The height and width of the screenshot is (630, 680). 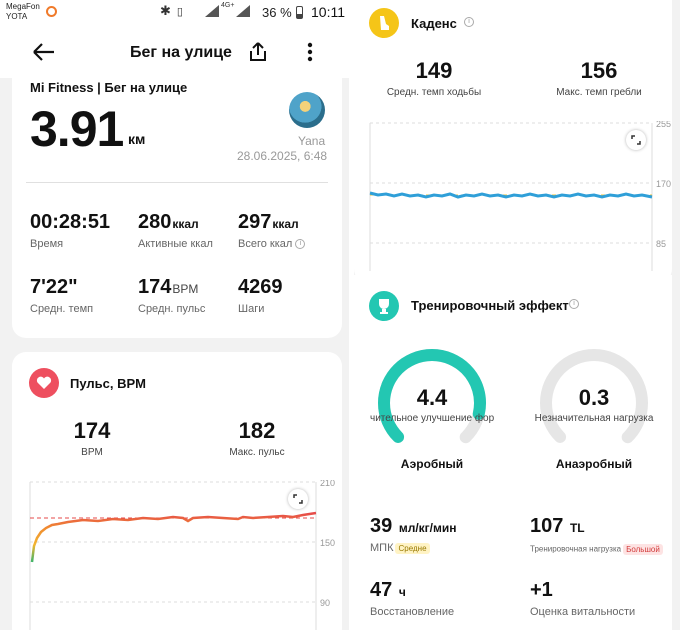 What do you see at coordinates (182, 555) in the screenshot?
I see `pulse-chart: 210 150 90` at bounding box center [182, 555].